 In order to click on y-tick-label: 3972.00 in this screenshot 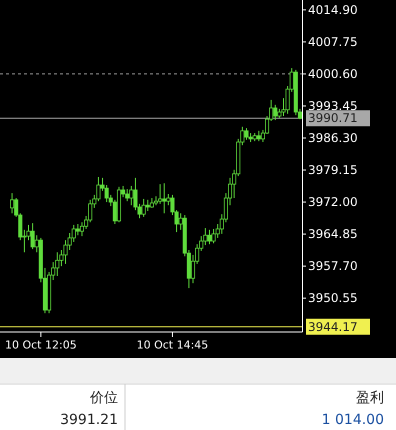, I will do `click(333, 202)`.